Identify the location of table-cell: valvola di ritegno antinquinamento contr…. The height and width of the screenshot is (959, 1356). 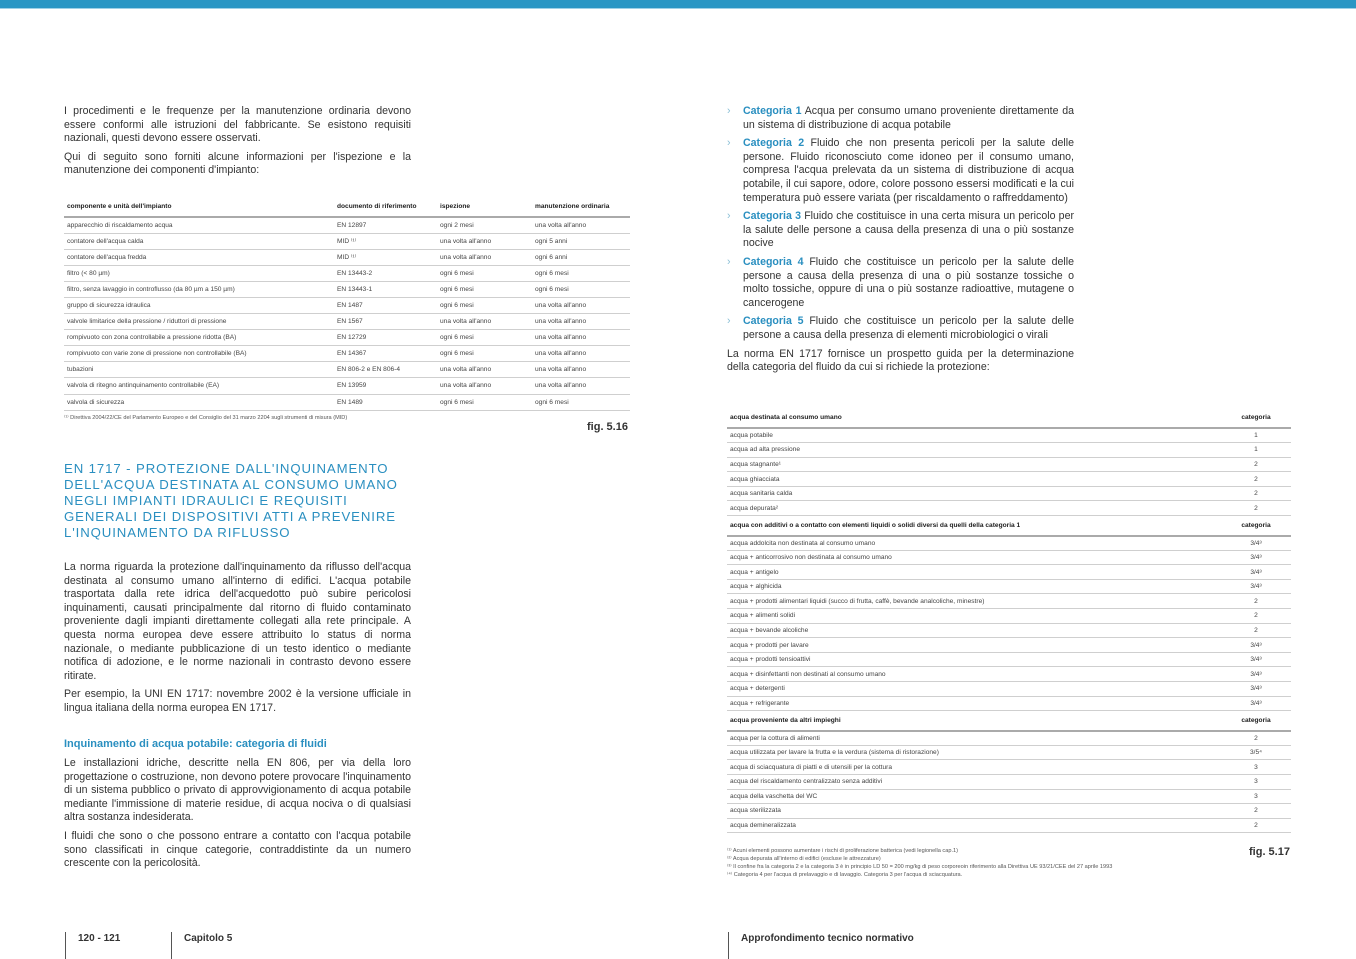
(199, 386).